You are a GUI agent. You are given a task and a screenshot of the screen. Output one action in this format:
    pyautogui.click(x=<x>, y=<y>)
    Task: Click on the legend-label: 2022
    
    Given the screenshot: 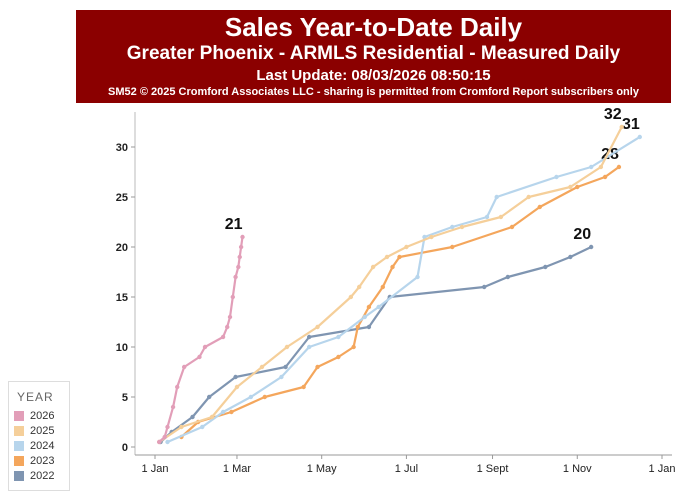 What is the action you would take?
    pyautogui.click(x=42, y=475)
    